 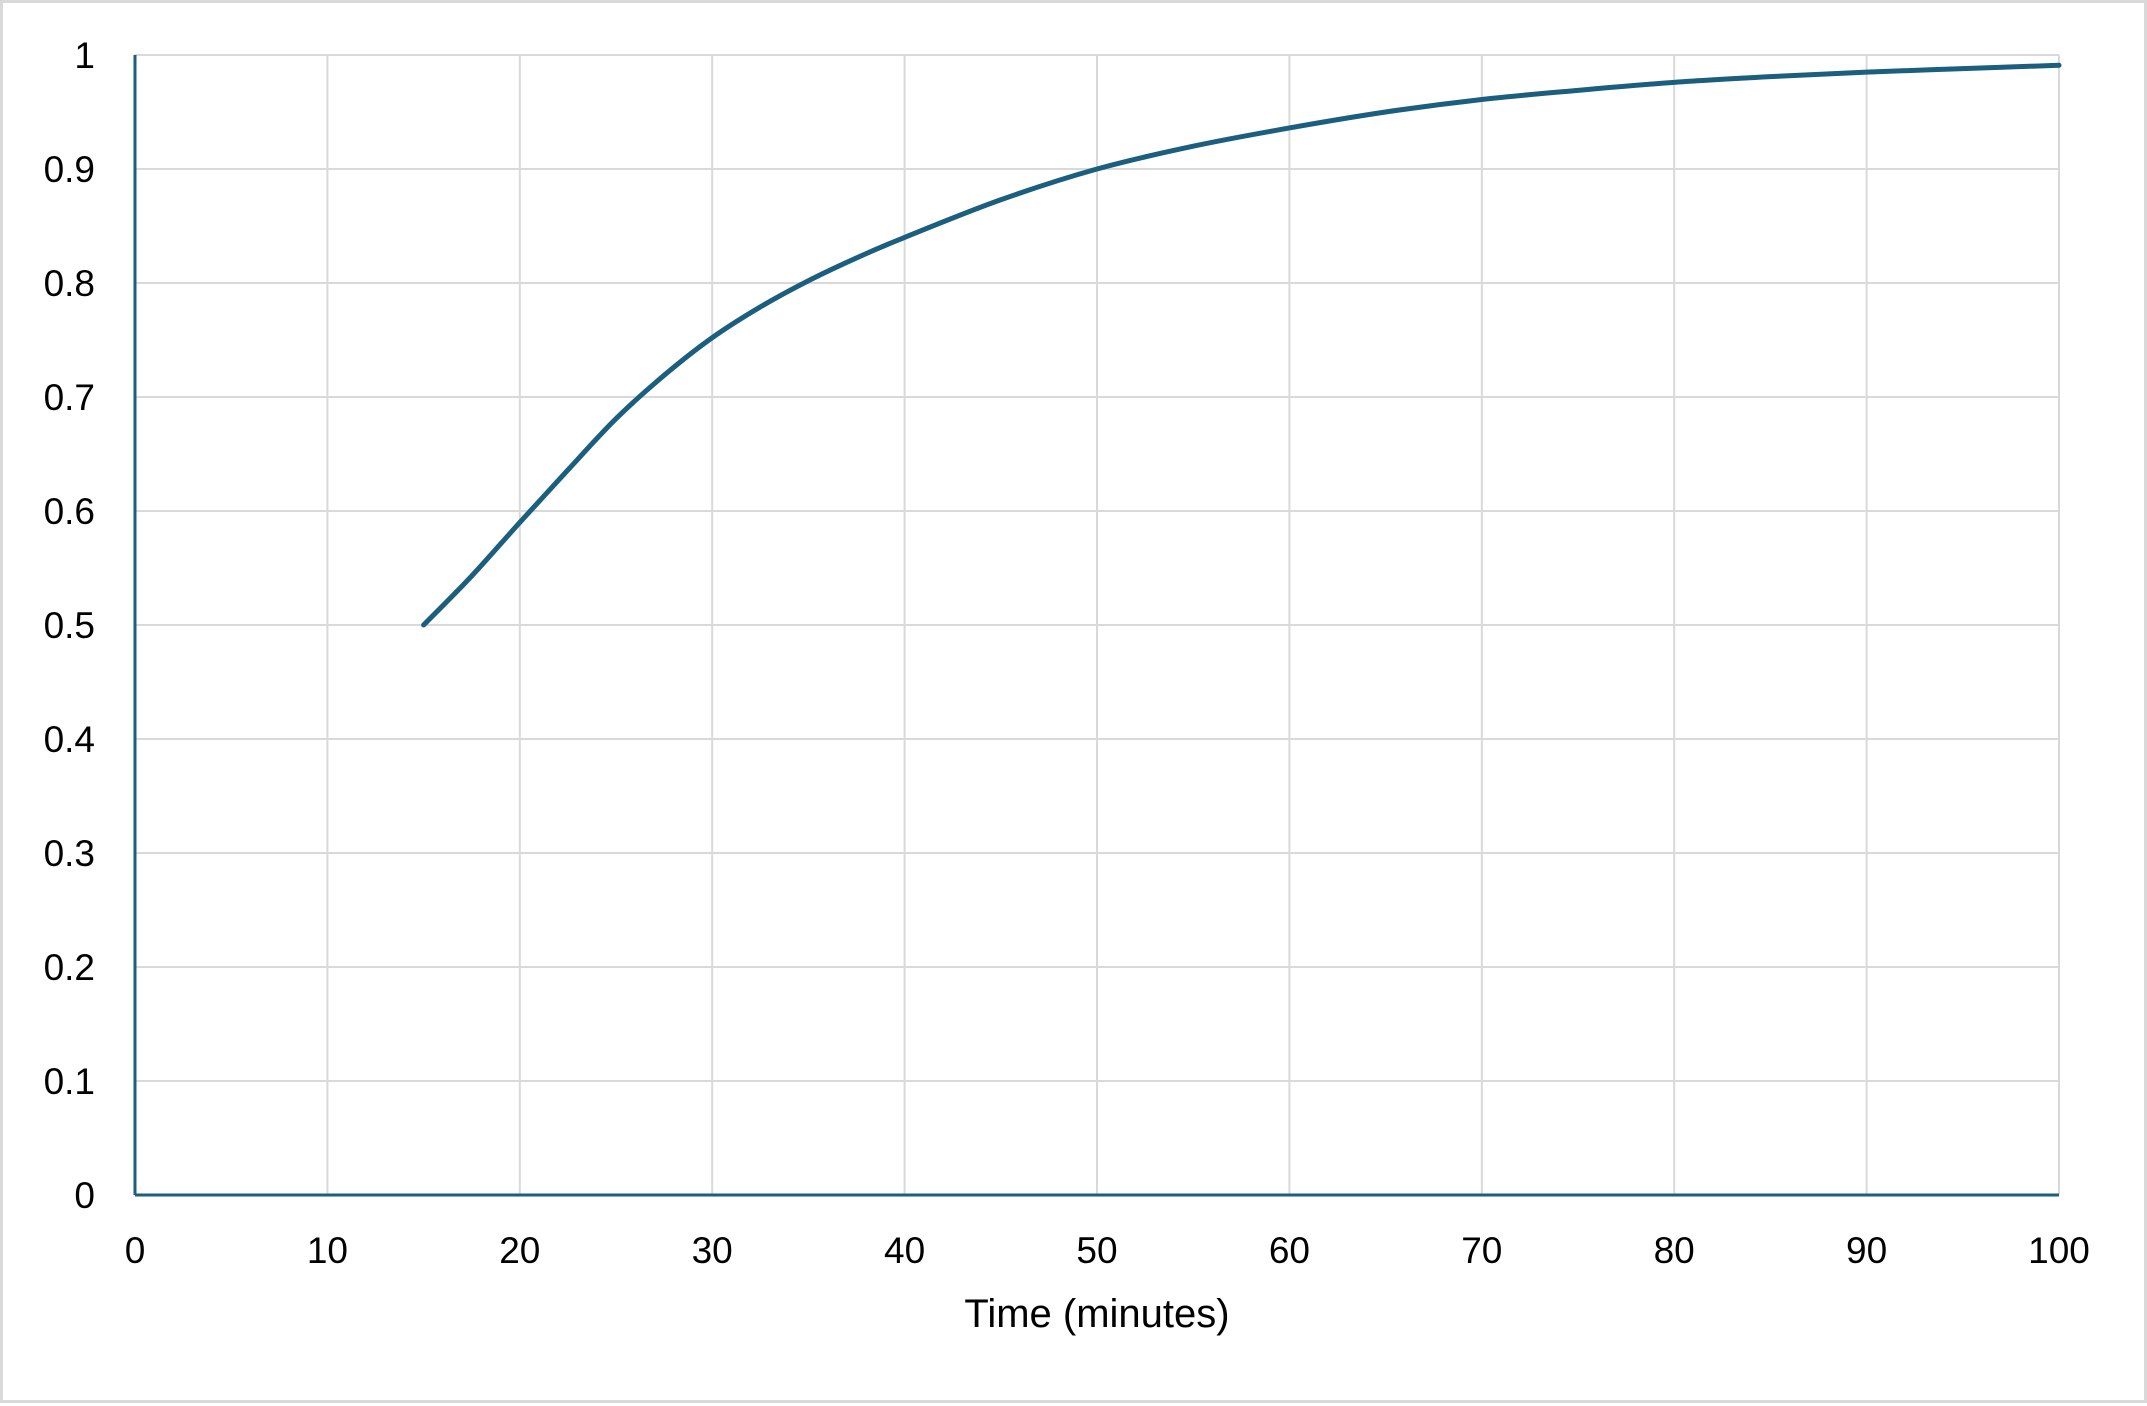 I want to click on x-tick-label: 20, so click(x=519, y=1250).